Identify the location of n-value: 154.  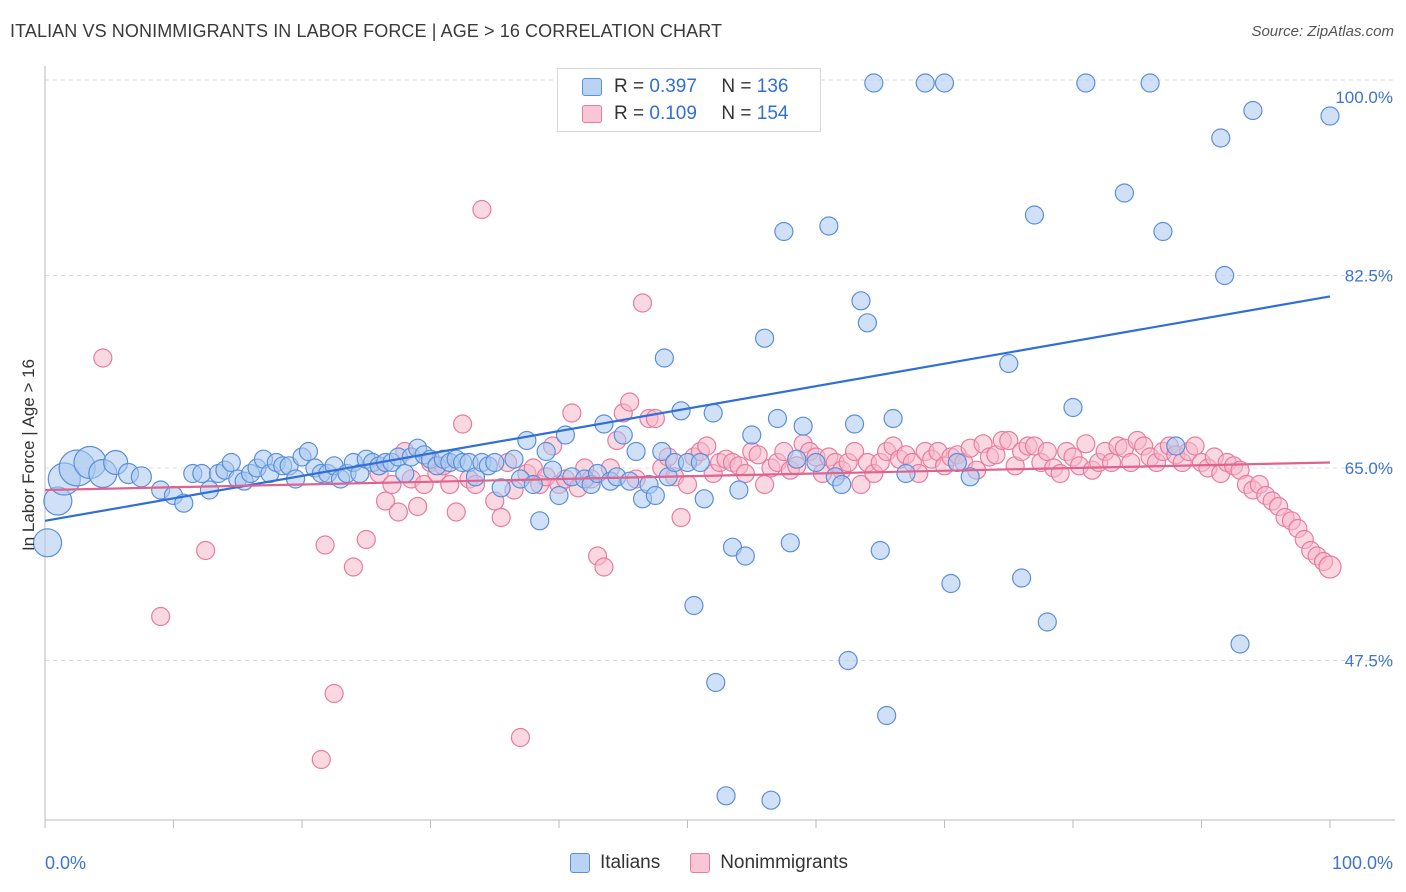
(772, 113).